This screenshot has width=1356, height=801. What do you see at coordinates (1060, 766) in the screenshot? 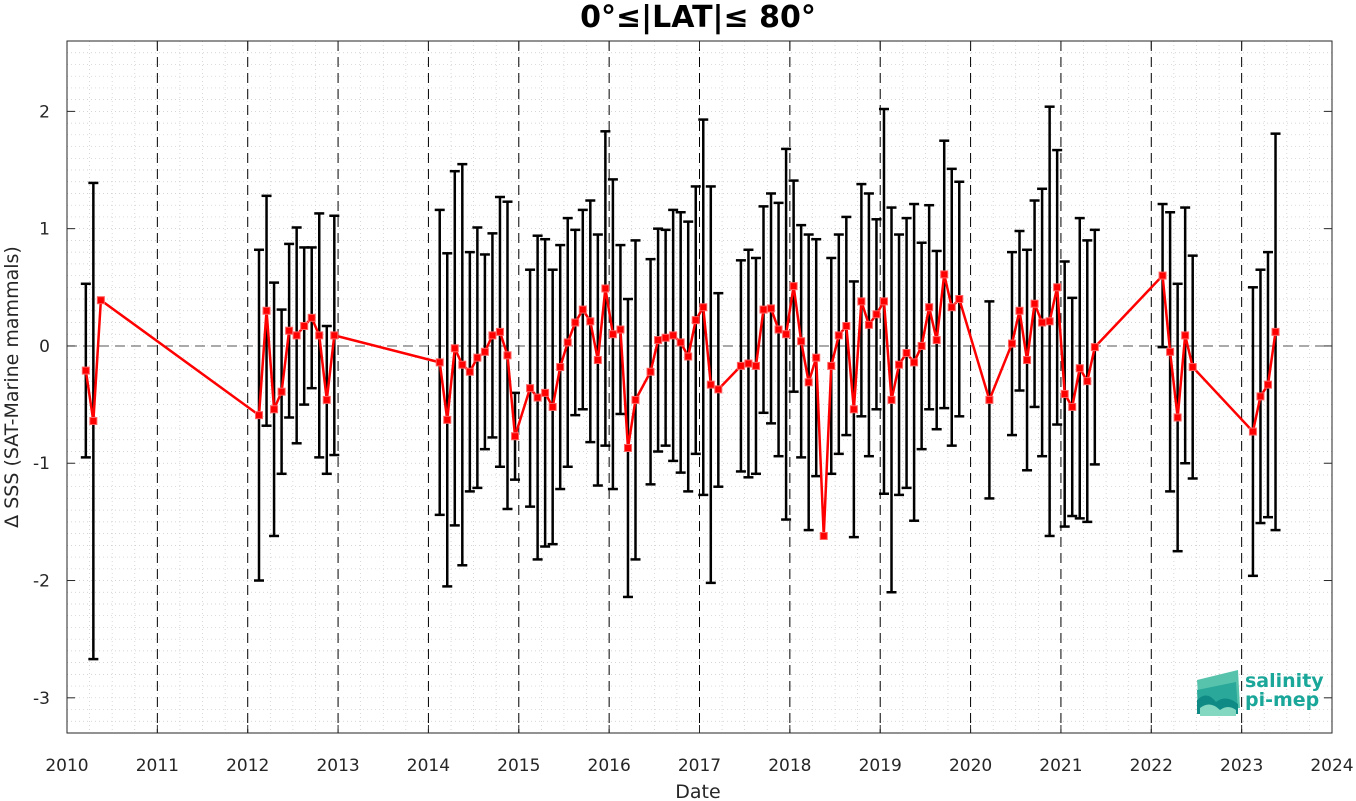
I see `x-tick-label: 2021` at bounding box center [1060, 766].